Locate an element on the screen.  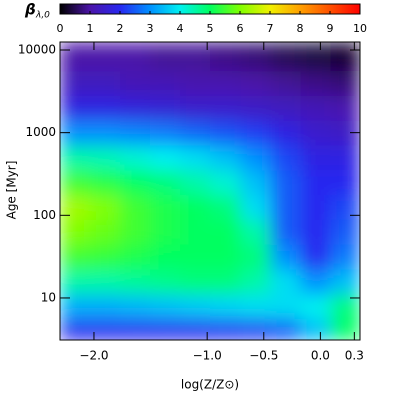
y-axis-label: Age [Myr] is located at coordinates (12, 190).